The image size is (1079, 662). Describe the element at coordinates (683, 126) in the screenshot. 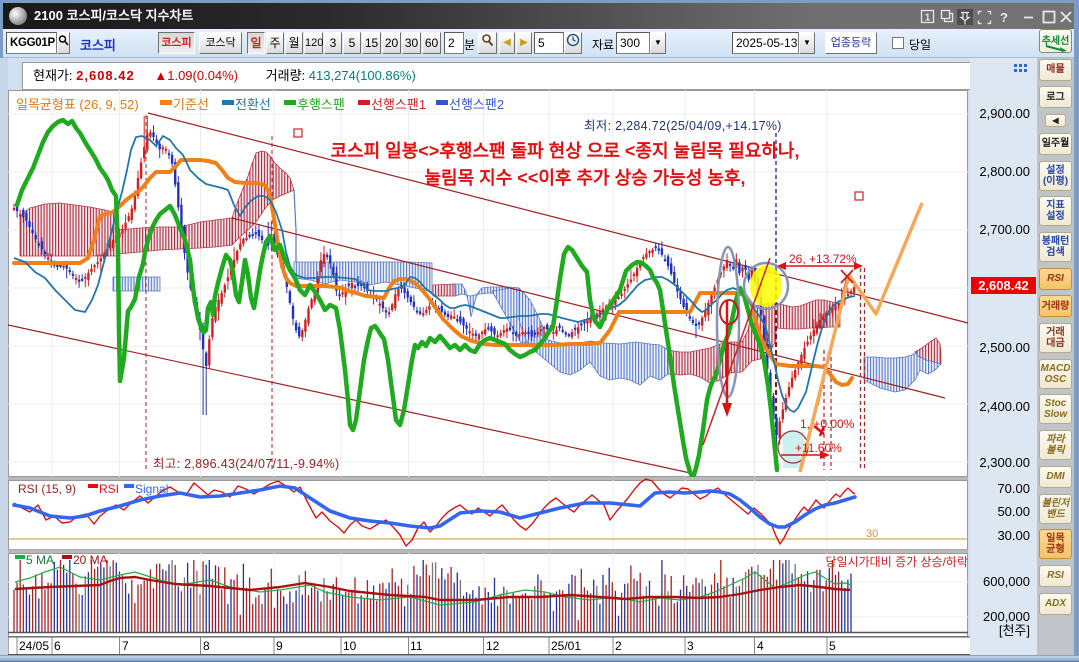

I see `svg-text: 최저: 2,284.72(25/04/09,+14.17%)` at that location.